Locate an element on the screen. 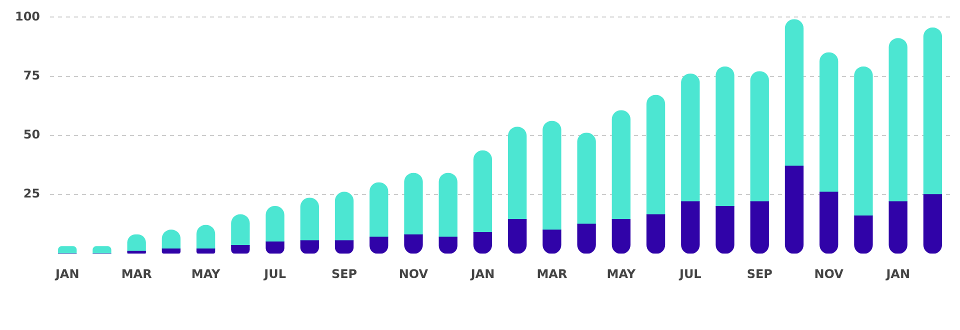 This screenshot has height=330, width=960. y-tick-label: 50 is located at coordinates (31, 135).